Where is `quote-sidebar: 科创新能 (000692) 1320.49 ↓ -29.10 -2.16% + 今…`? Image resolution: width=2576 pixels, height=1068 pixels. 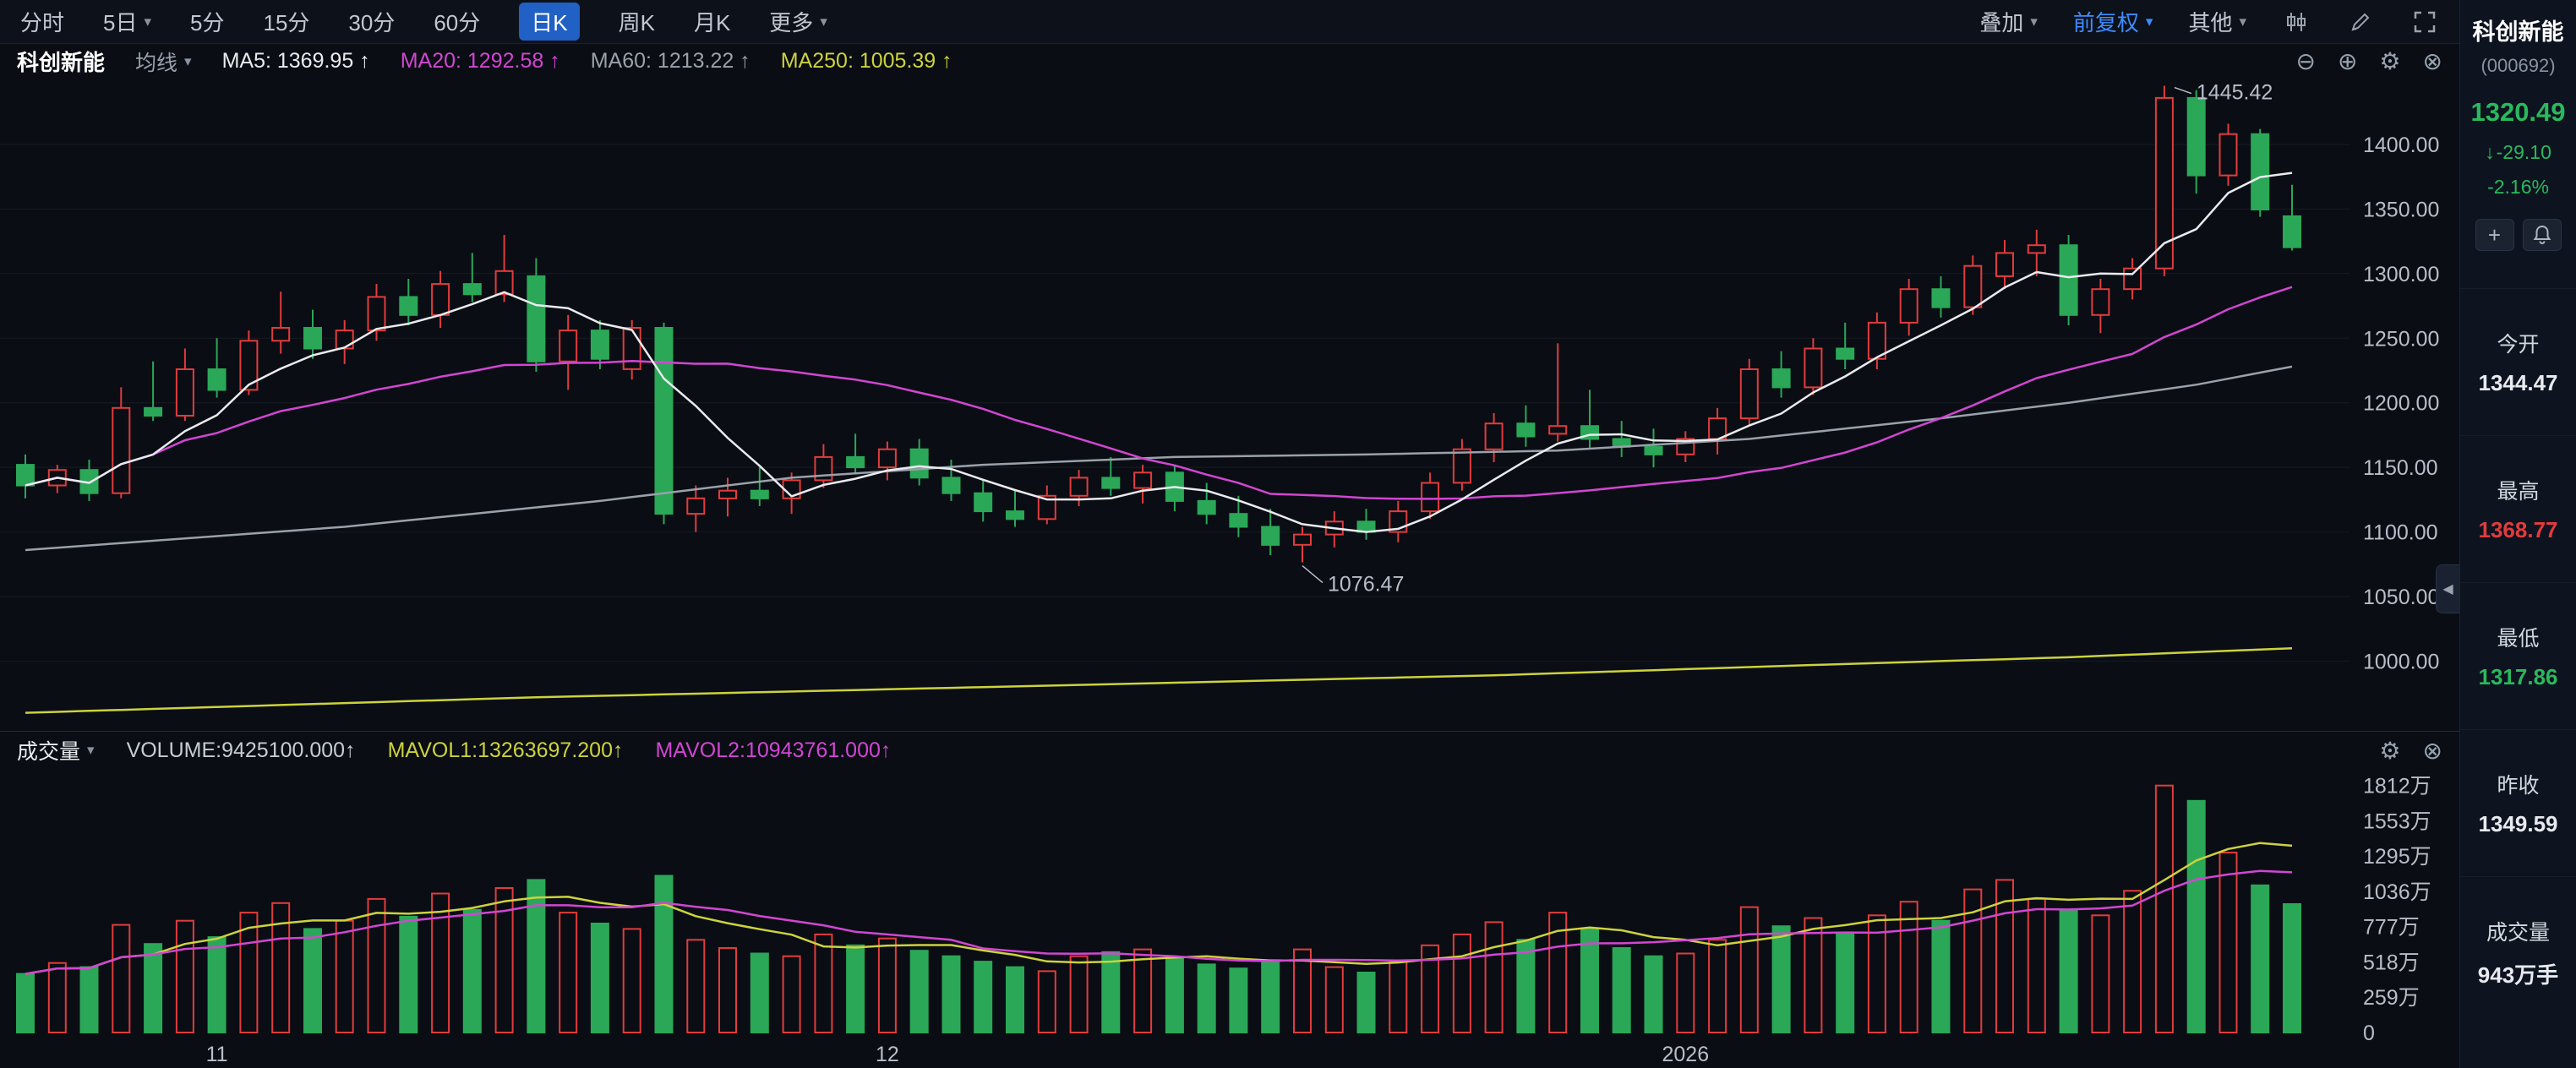 quote-sidebar: 科创新能 (000692) 1320.49 ↓ -29.10 -2.16% + 今… is located at coordinates (2517, 534).